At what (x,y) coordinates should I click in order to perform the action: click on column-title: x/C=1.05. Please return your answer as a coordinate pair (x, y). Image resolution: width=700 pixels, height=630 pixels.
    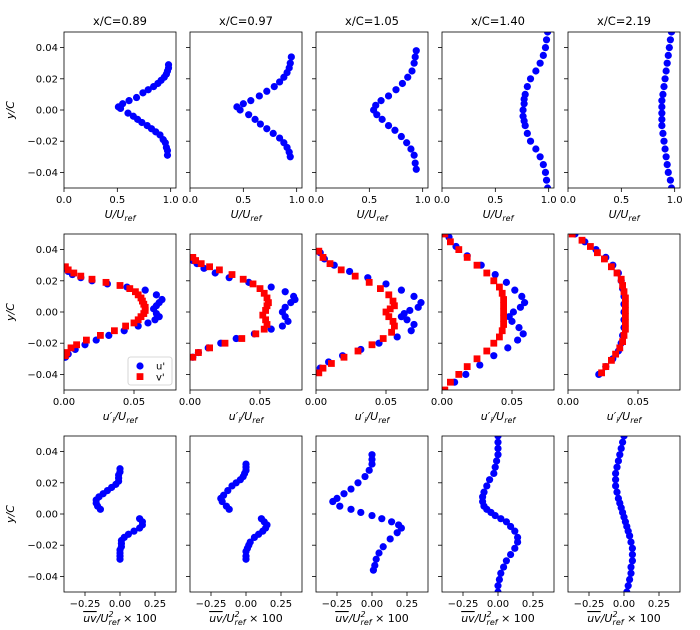
    Looking at the image, I should click on (372, 21).